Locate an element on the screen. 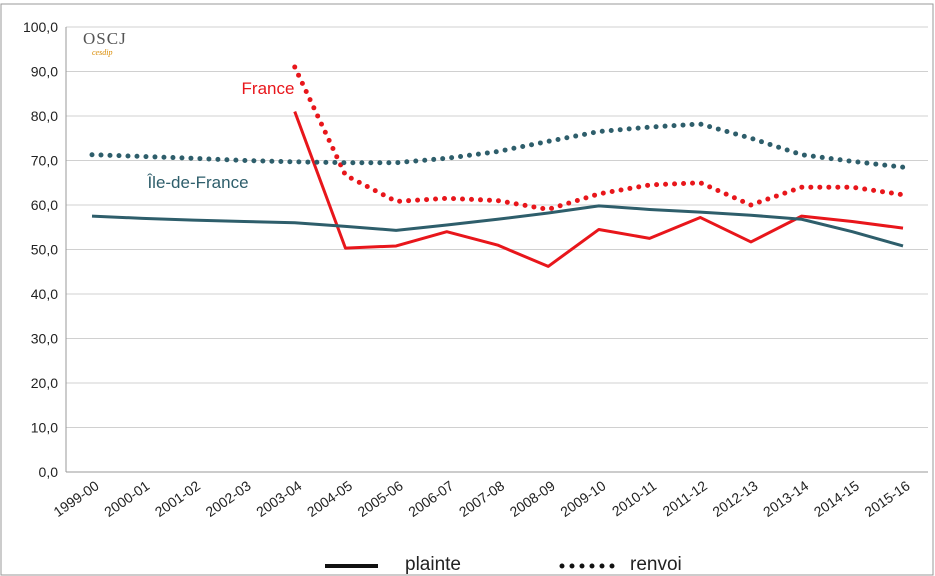 This screenshot has height=576, width=935. y-tick-label: 70,0 is located at coordinates (44, 161).